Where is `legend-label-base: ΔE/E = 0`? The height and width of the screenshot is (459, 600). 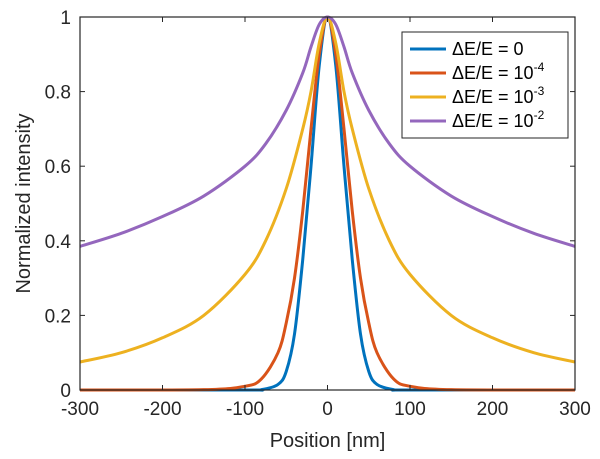 legend-label-base: ΔE/E = 0 is located at coordinates (488, 49).